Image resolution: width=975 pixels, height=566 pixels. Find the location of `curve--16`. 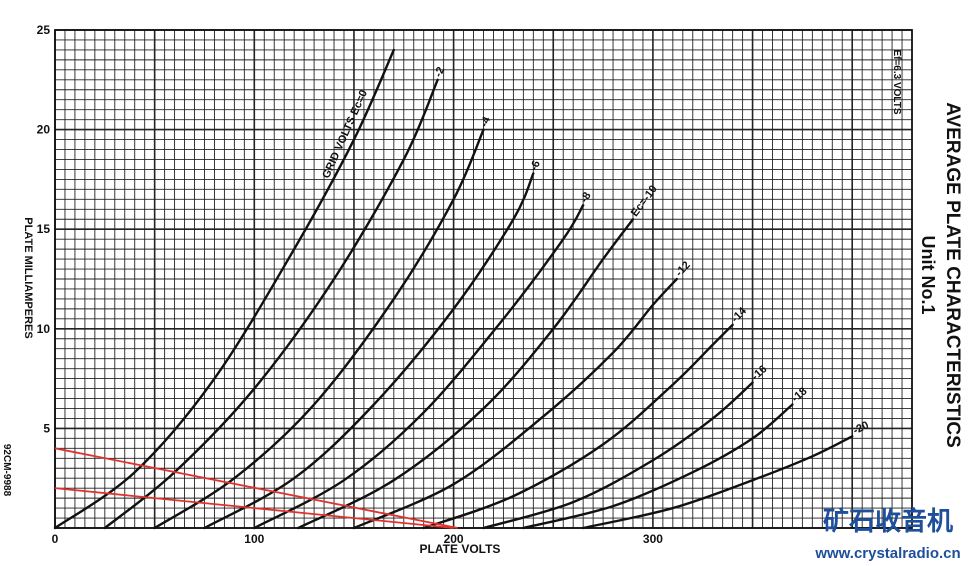

curve--16 is located at coordinates (618, 455).